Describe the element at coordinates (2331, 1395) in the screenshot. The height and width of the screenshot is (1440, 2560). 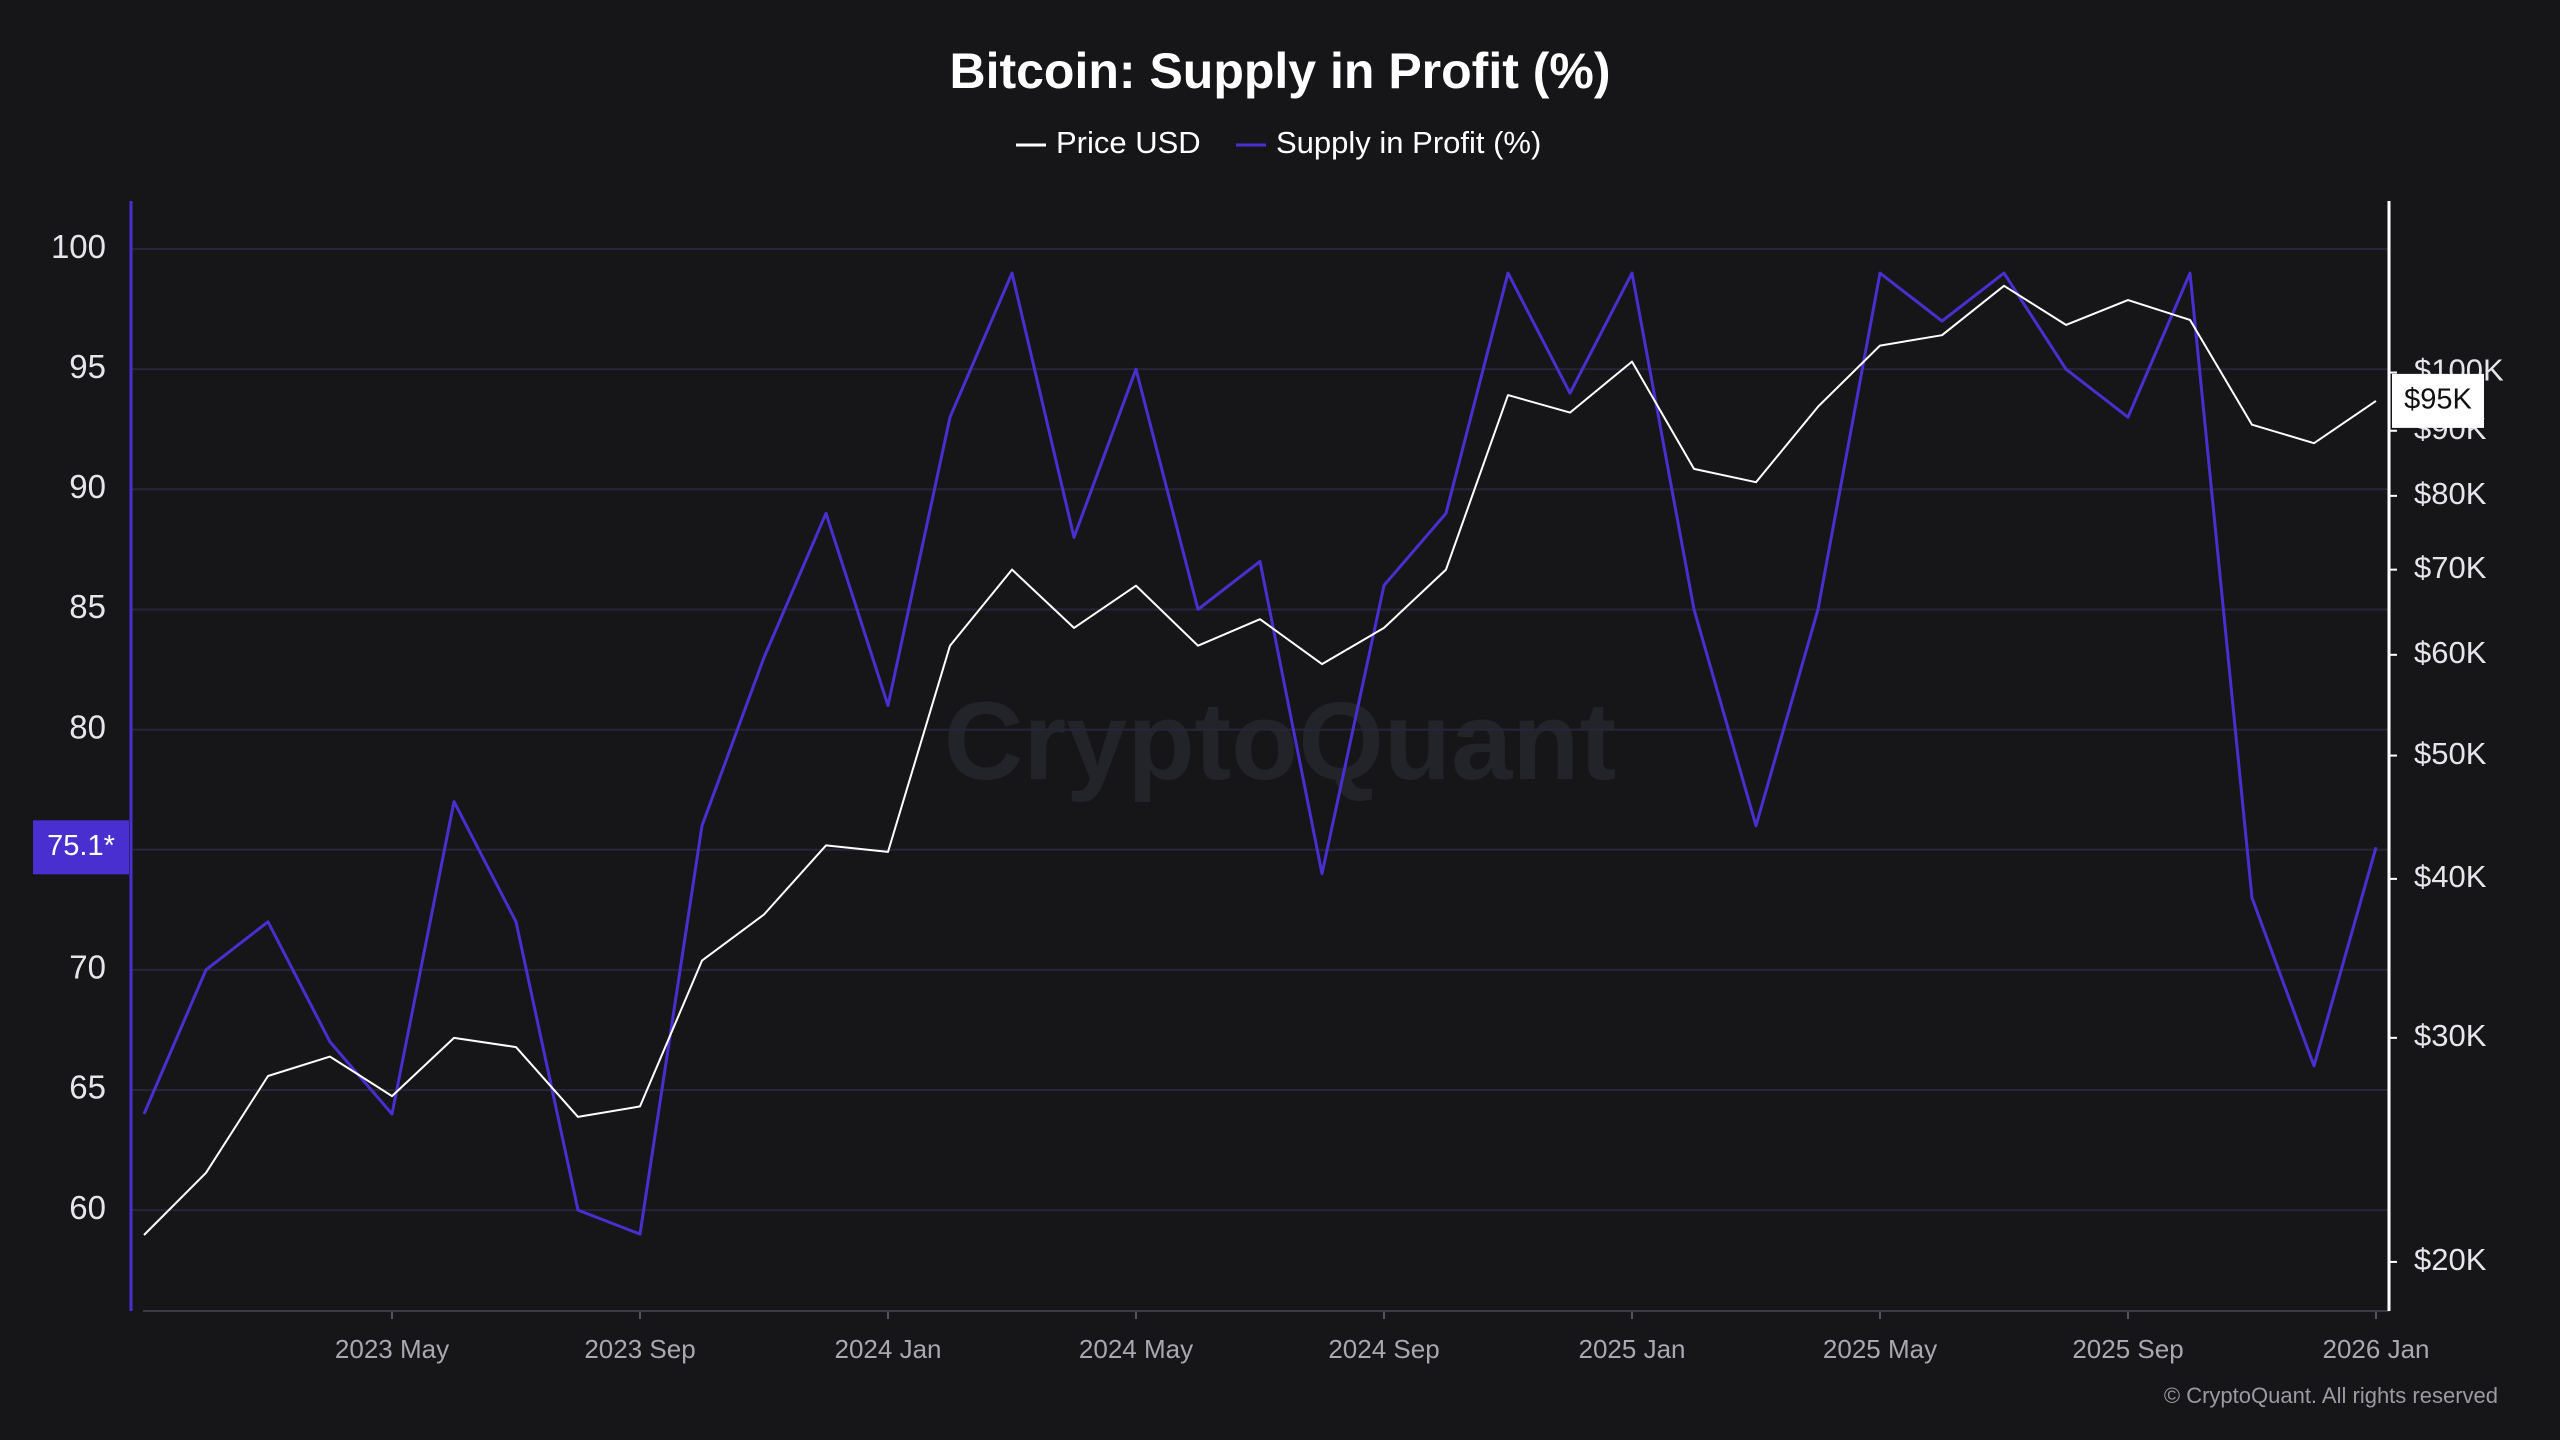
I see `copyright: © CryptoQuant. All rights reserved` at that location.